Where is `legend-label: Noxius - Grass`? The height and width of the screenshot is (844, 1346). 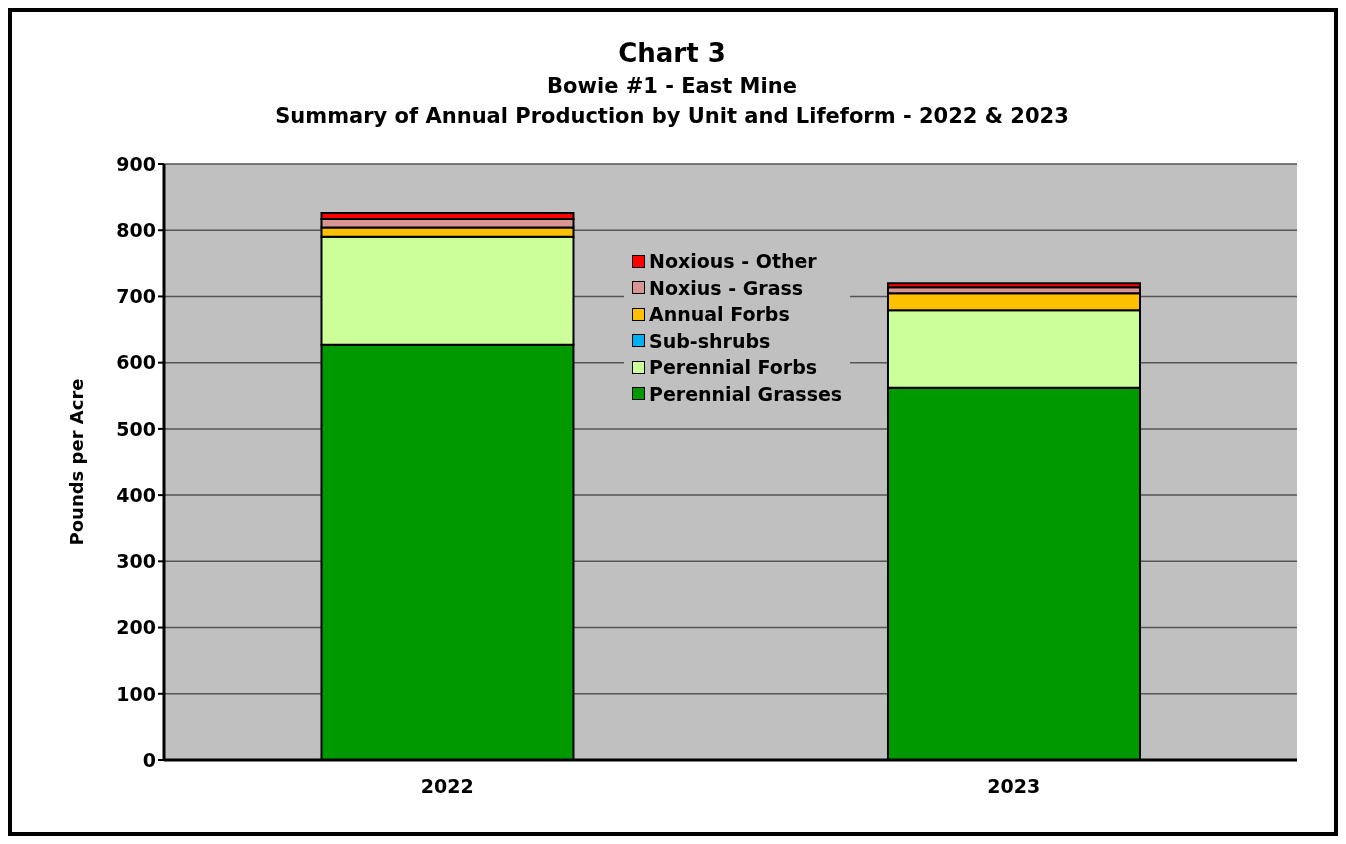 legend-label: Noxius - Grass is located at coordinates (726, 287).